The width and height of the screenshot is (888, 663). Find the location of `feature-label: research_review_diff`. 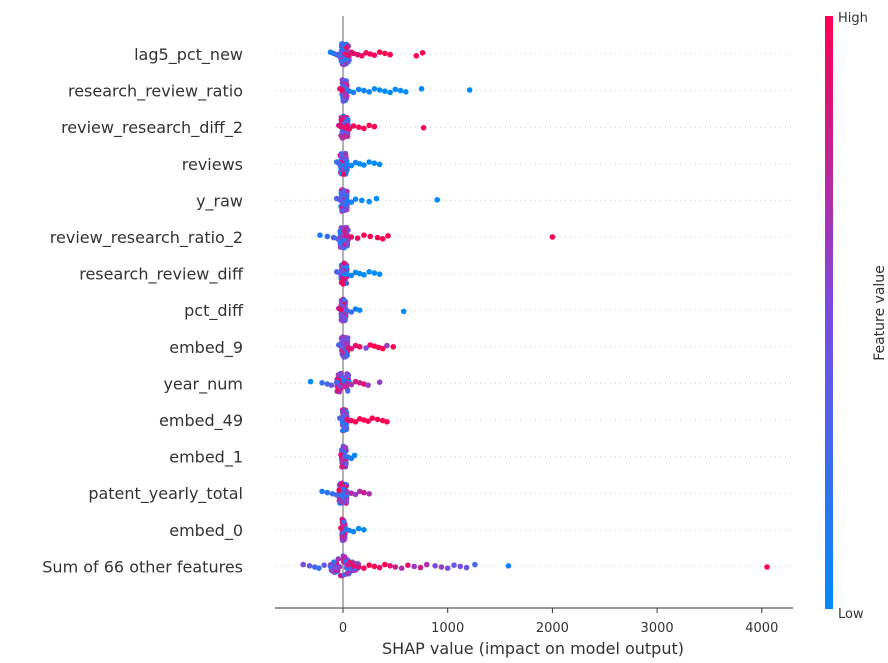

feature-label: research_review_diff is located at coordinates (161, 275).